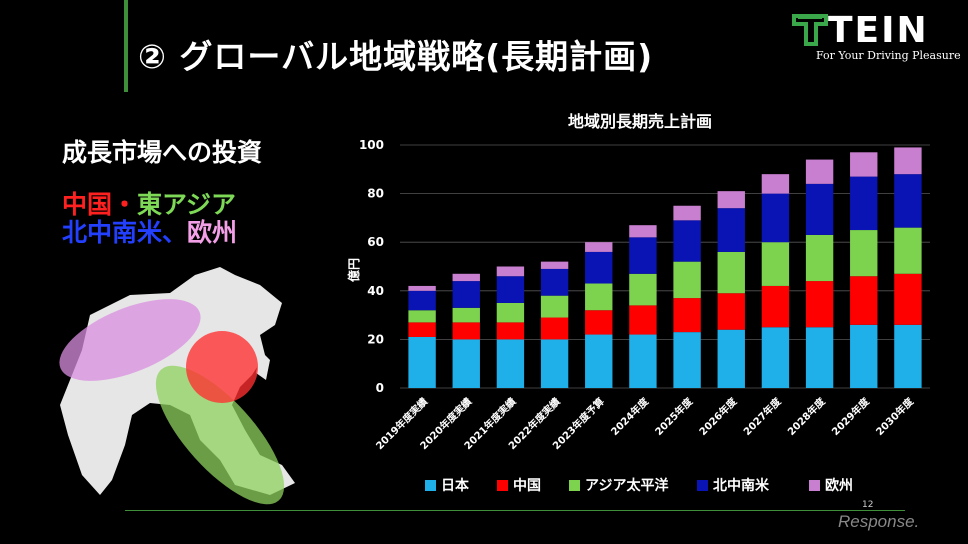 The width and height of the screenshot is (968, 544). Describe the element at coordinates (371, 145) in the screenshot. I see `y-tick-label: 100` at that location.